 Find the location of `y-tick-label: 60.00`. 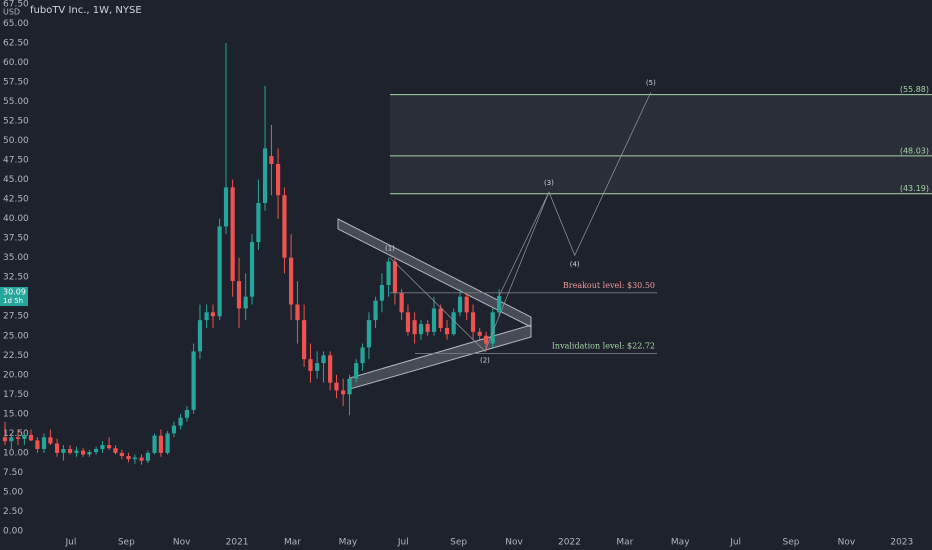

y-tick-label: 60.00 is located at coordinates (16, 63).